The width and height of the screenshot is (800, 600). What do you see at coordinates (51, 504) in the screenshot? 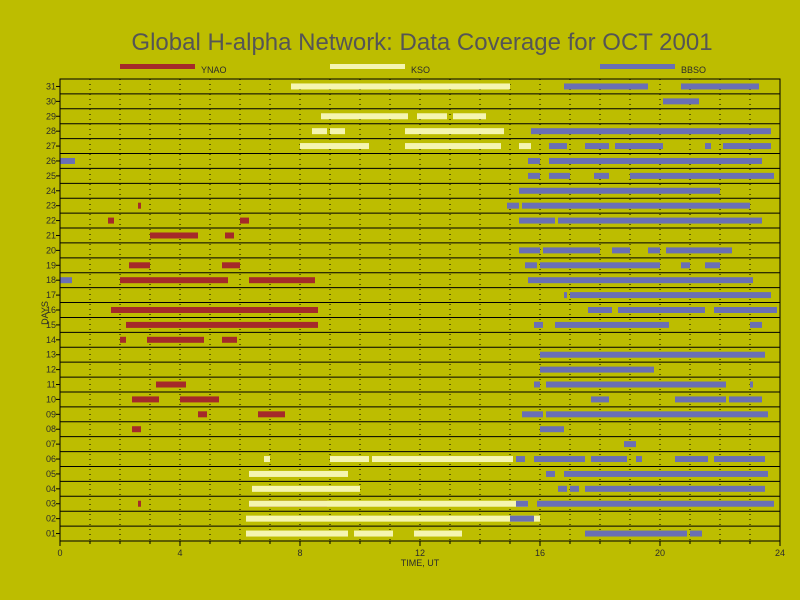
I see `y-tick-label: 03` at bounding box center [51, 504].